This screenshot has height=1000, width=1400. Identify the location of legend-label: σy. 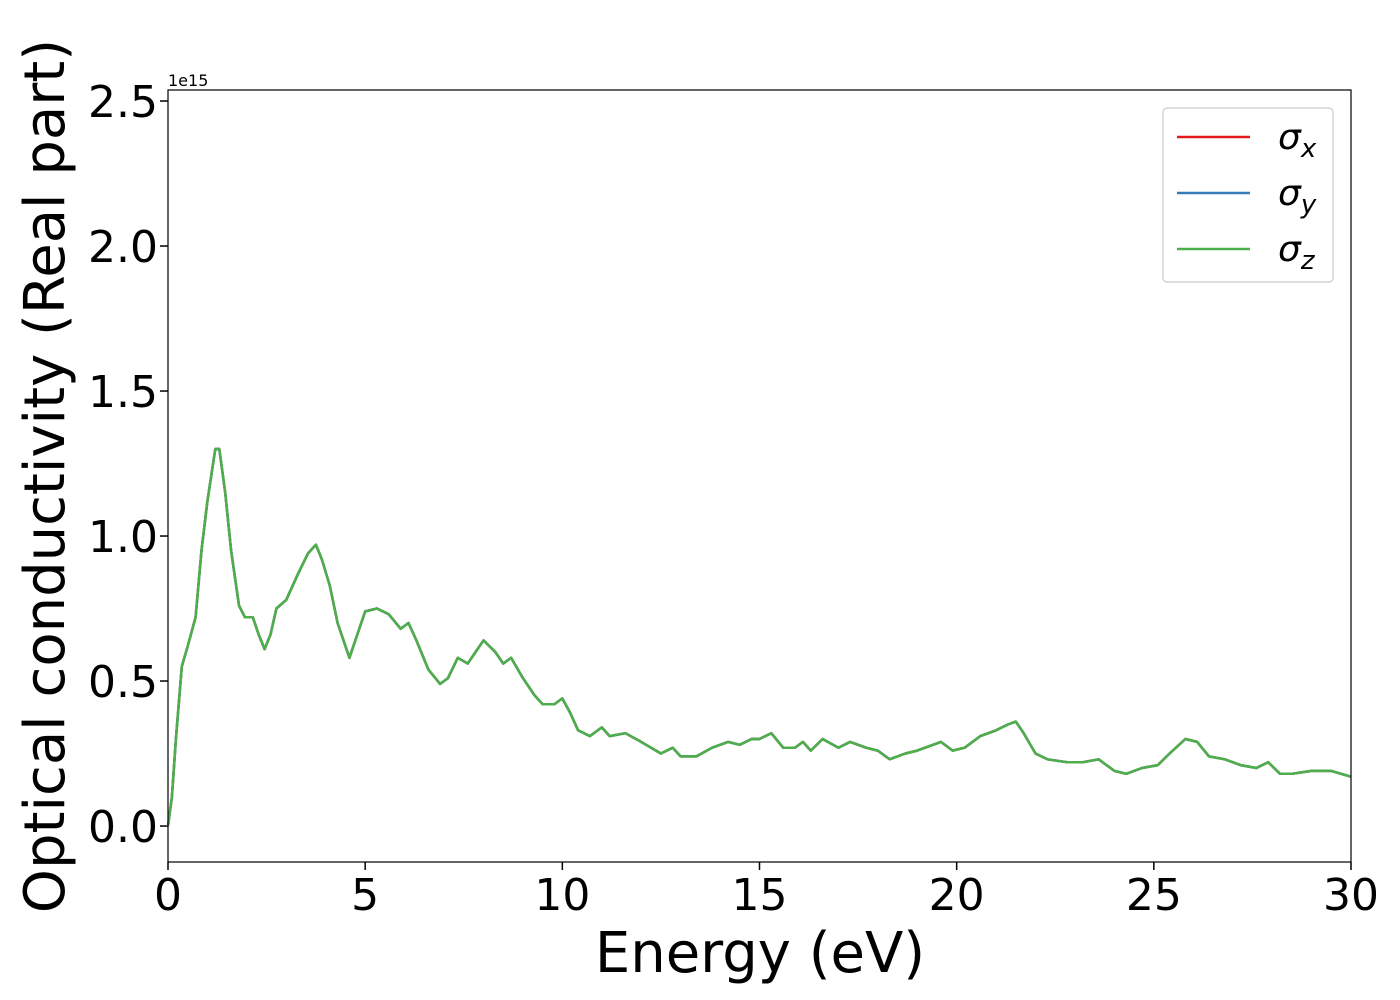
(1297, 196).